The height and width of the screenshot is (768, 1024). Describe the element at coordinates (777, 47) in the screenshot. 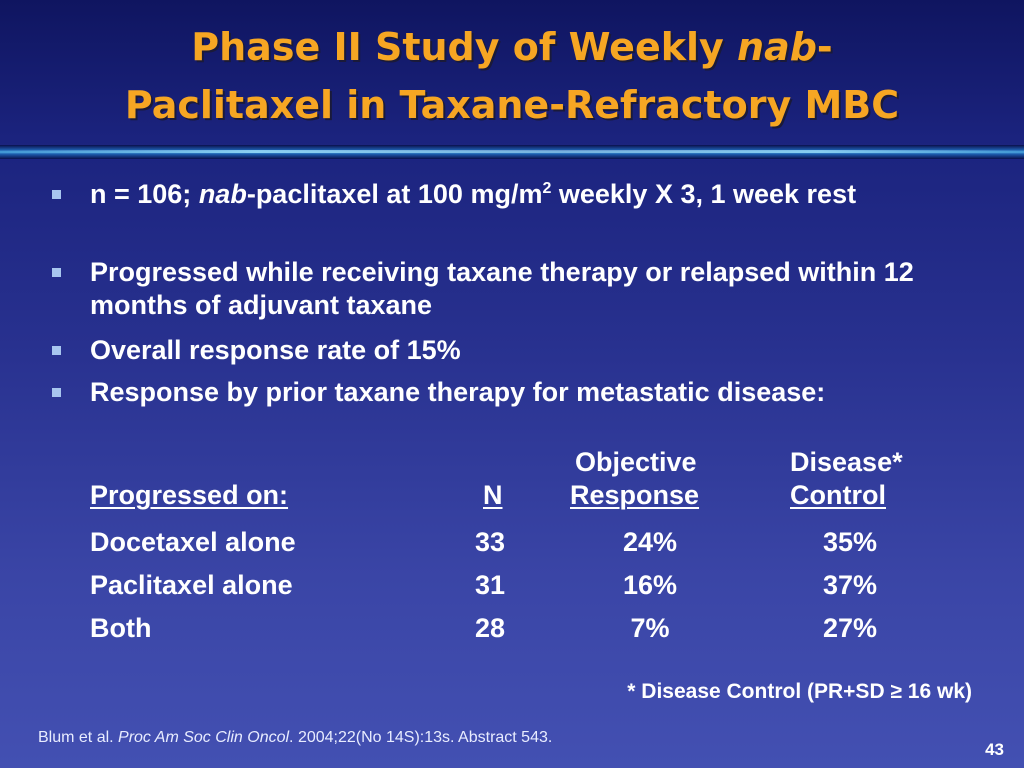

I see `title-italic-text: nab` at that location.